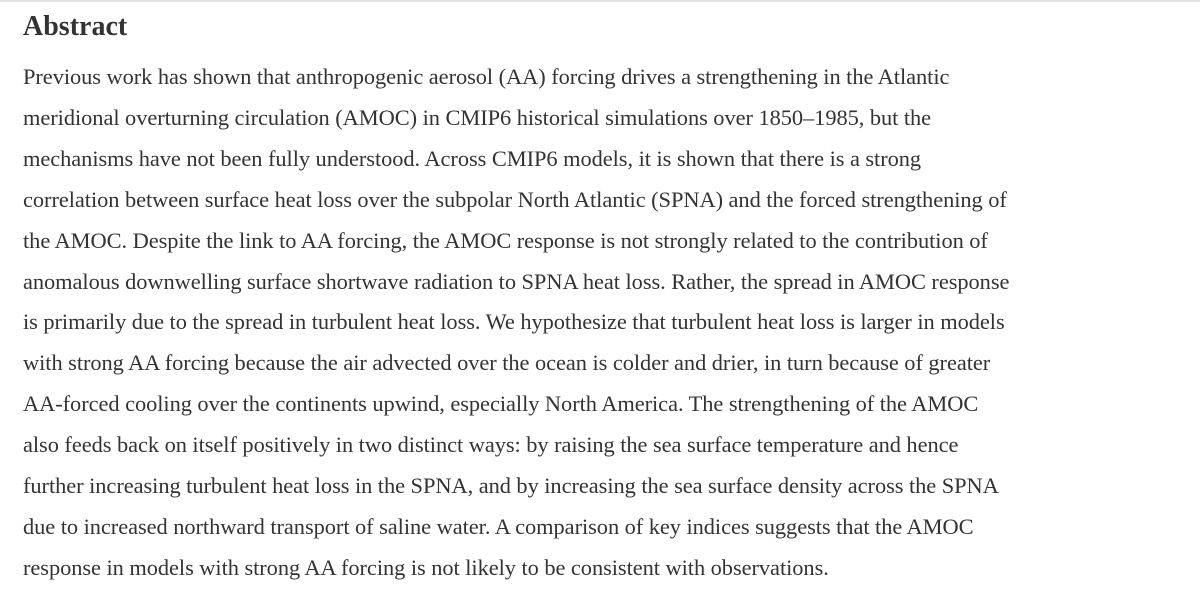 This screenshot has width=1200, height=608. I want to click on top-divider, so click(600, 1).